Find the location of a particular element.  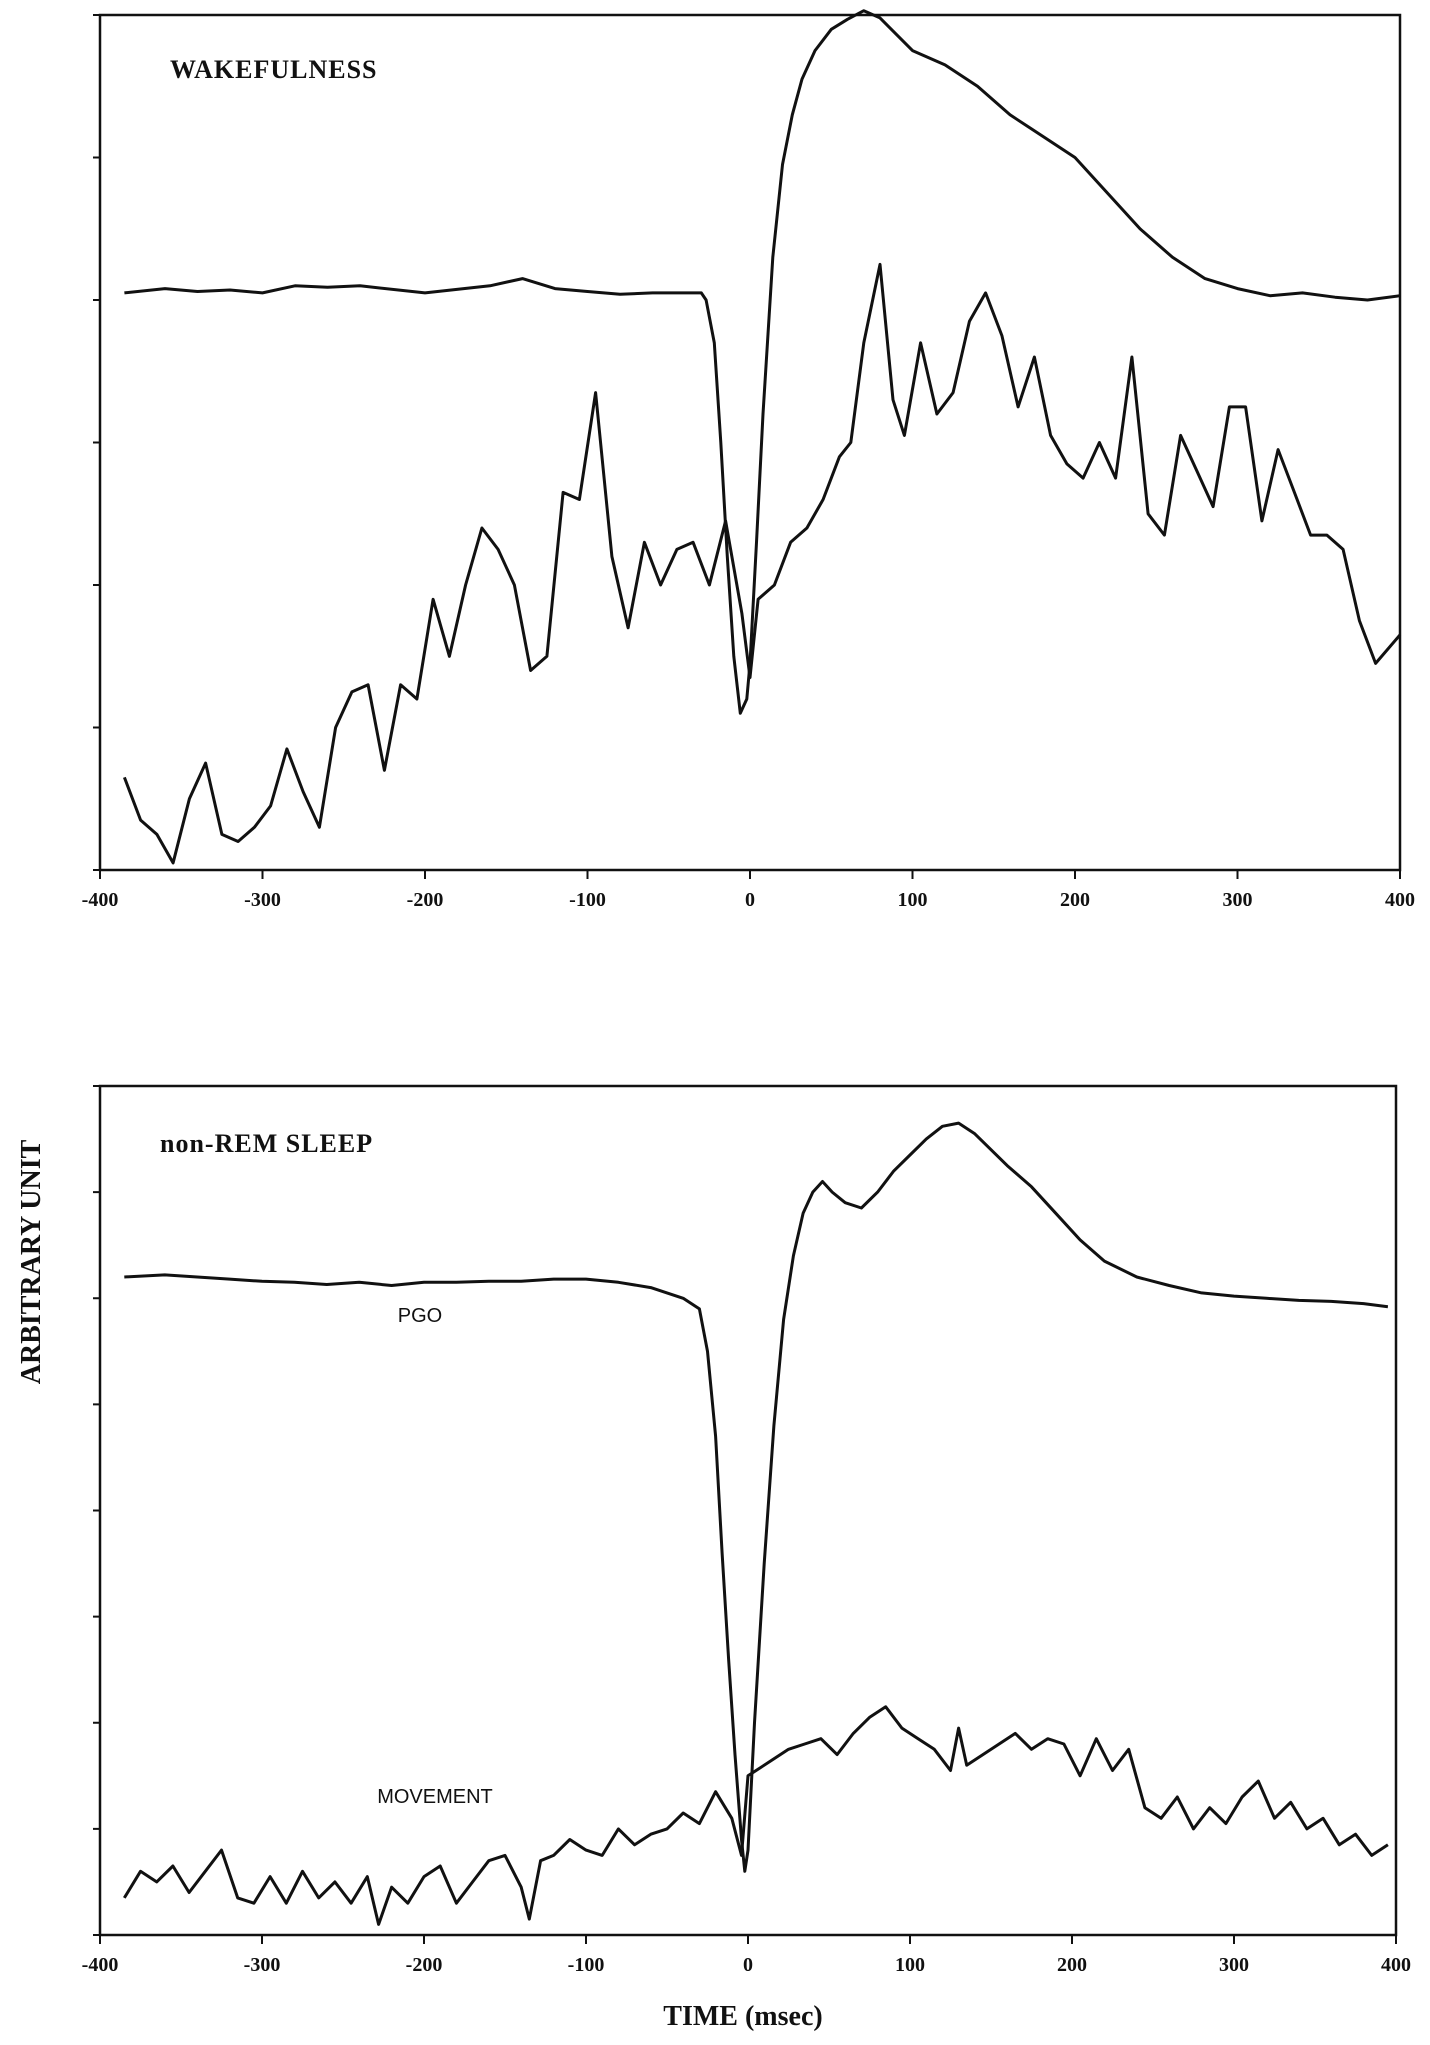

series-label-pgo: PGO is located at coordinates (420, 1316).